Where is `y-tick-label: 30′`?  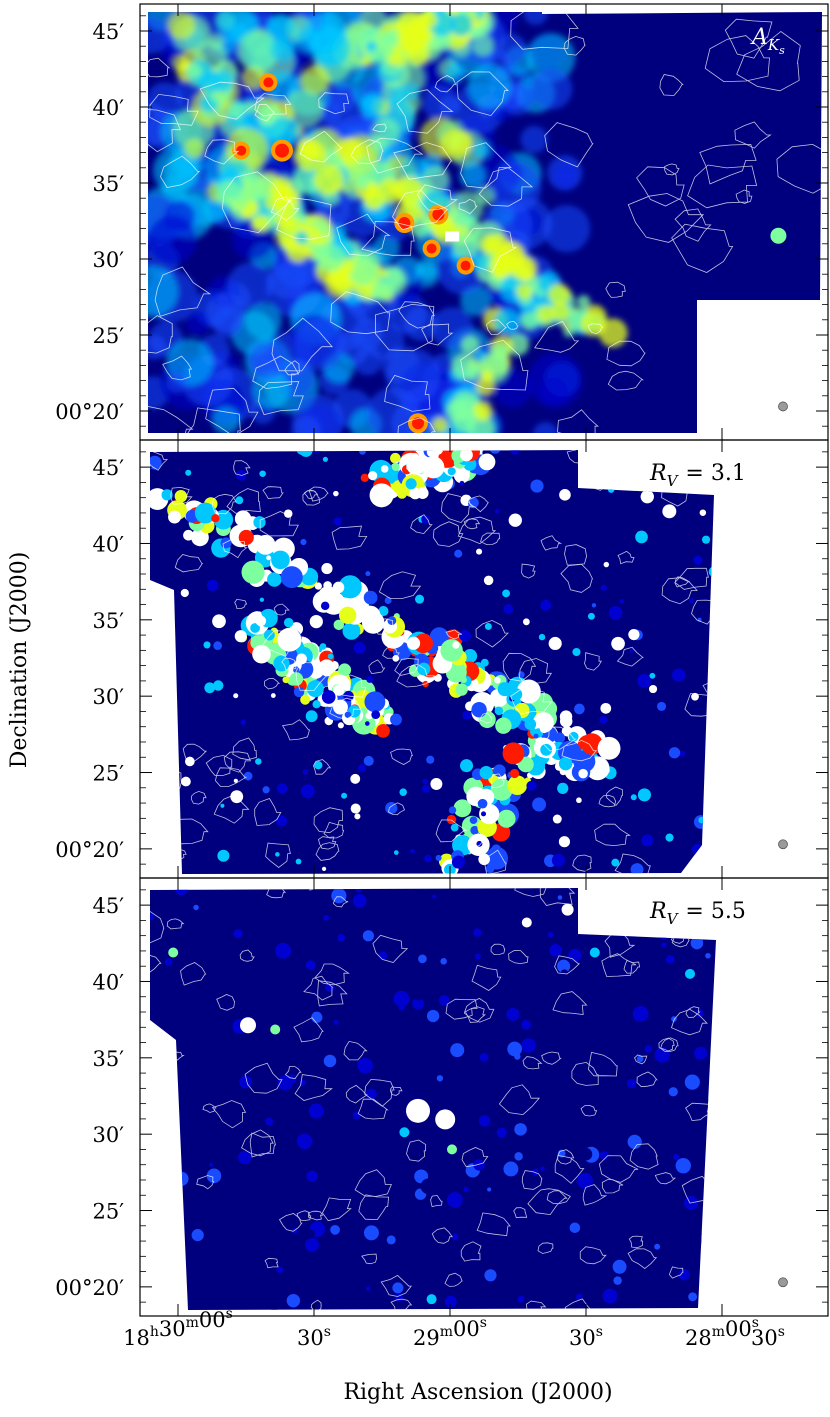 y-tick-label: 30′ is located at coordinates (109, 260).